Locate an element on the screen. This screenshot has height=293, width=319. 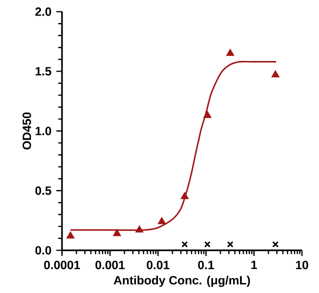
y-tick-label: 1.0 is located at coordinates (44, 131).